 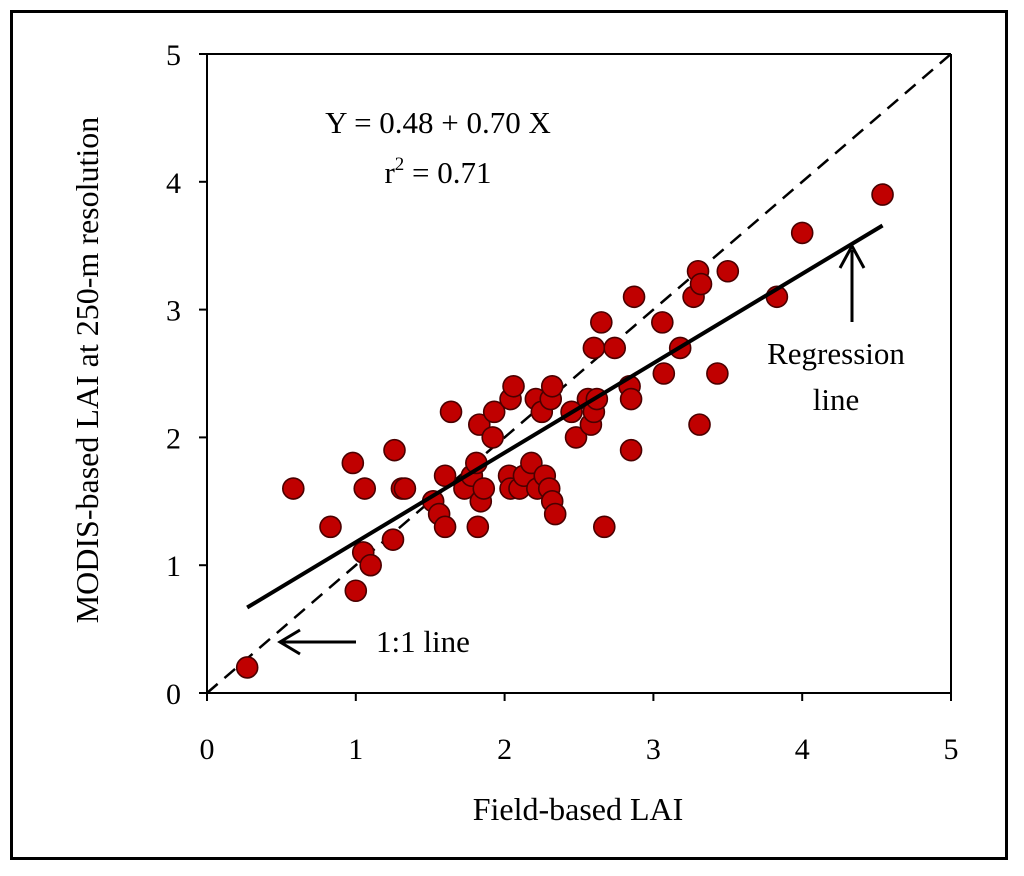 I want to click on r-squared-label: r2 = 0.71, so click(x=437, y=172).